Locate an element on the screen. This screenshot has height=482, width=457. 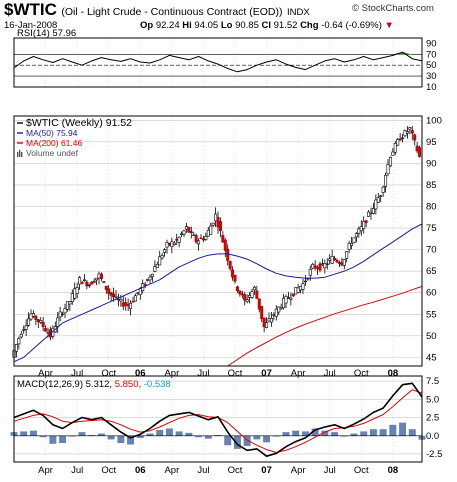
macd-tick-label: 0.0 is located at coordinates (432, 436).